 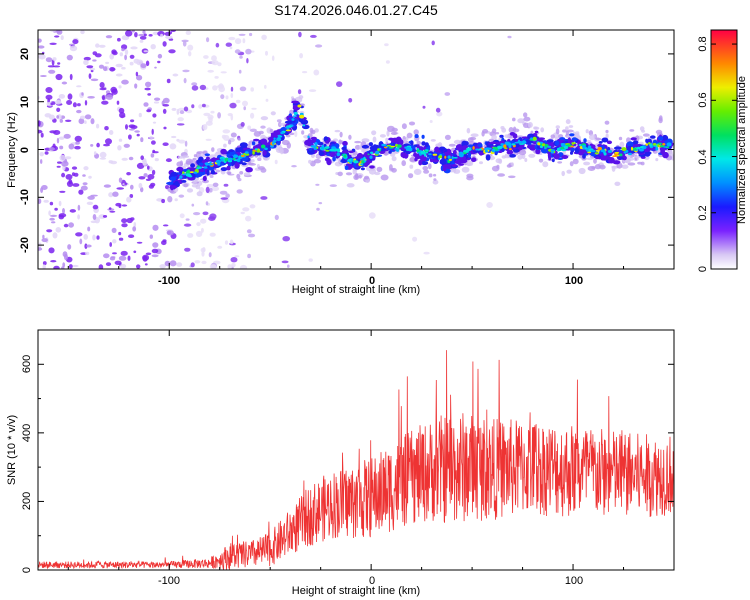 I want to click on colorbar-tick-label-4: 0.8, so click(x=703, y=43).